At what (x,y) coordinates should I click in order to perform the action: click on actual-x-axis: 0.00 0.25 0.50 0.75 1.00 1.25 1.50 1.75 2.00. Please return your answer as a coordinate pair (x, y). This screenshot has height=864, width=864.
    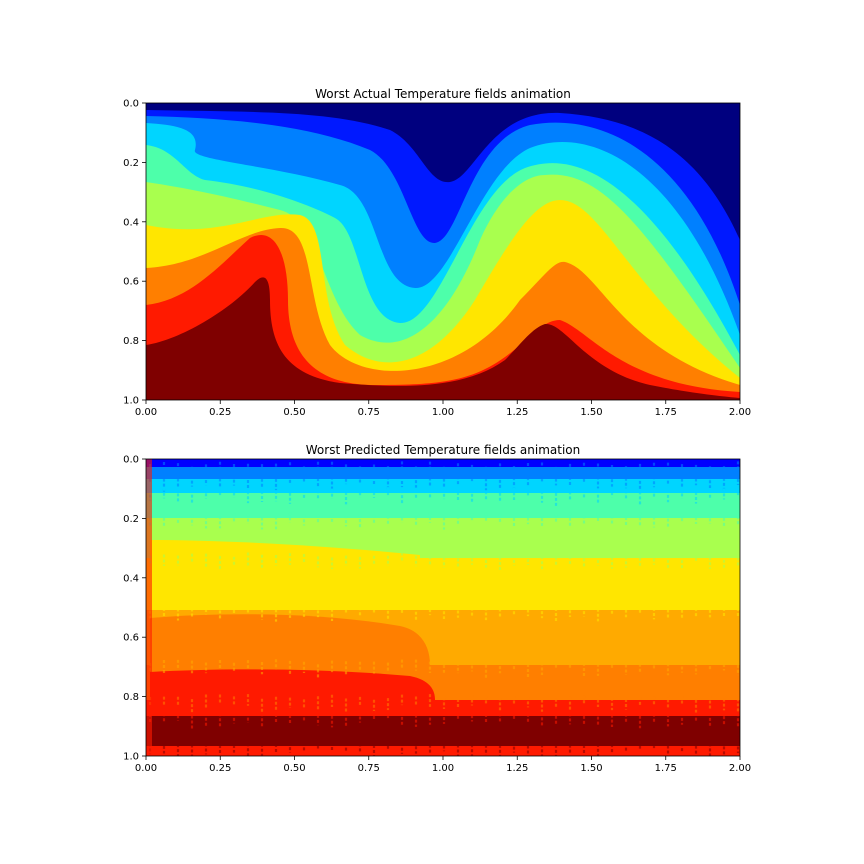
    Looking at the image, I should click on (443, 409).